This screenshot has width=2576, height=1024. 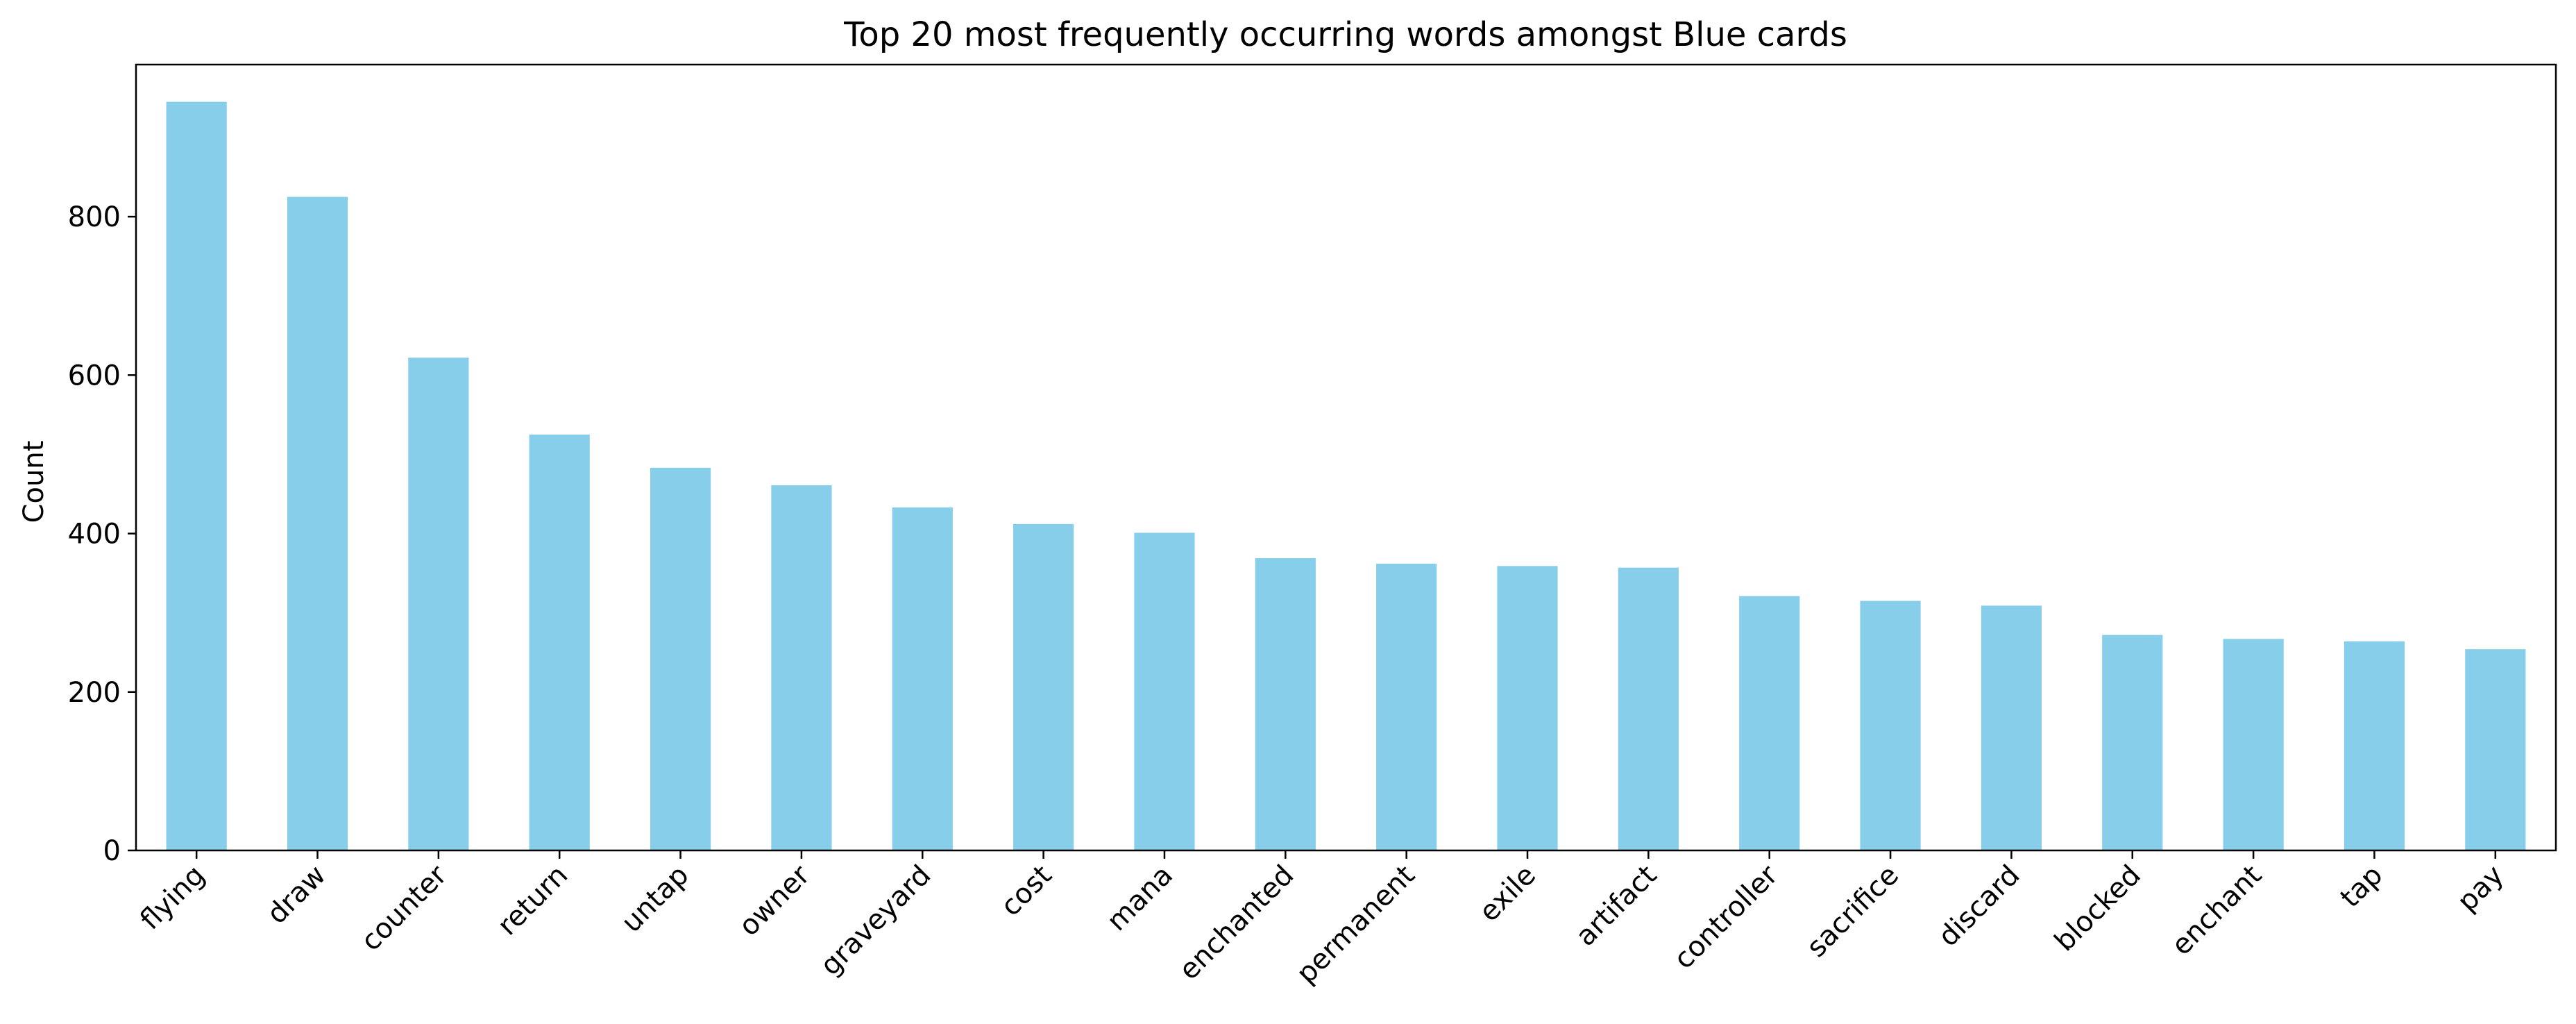 I want to click on bar-flying, so click(x=196, y=476).